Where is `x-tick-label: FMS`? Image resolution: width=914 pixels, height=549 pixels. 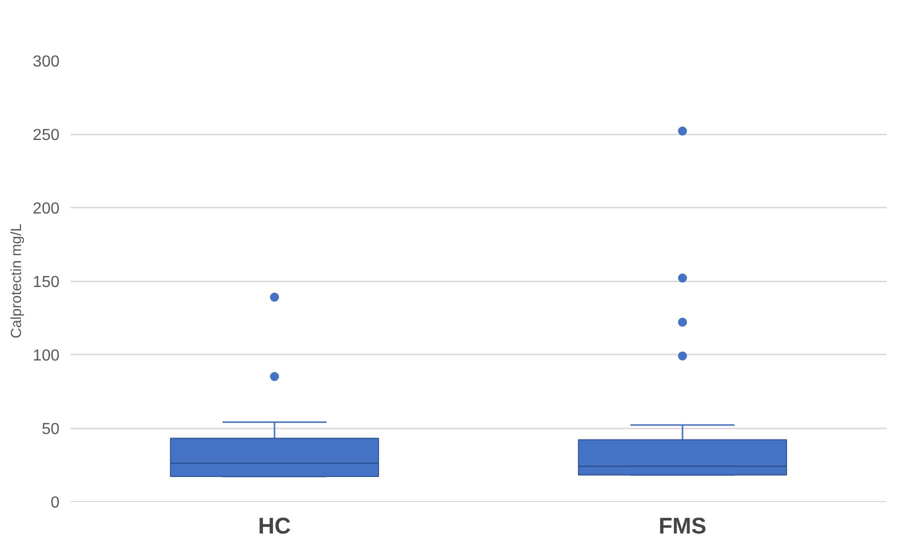 x-tick-label: FMS is located at coordinates (682, 525).